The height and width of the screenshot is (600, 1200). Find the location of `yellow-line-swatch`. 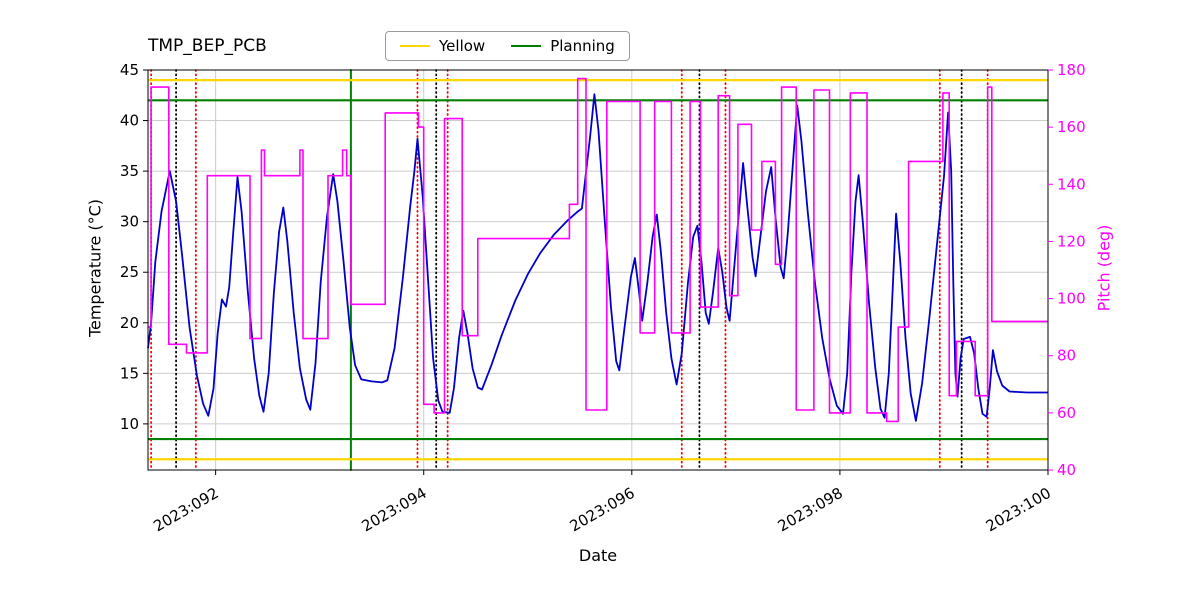

yellow-line-swatch is located at coordinates (415, 46).